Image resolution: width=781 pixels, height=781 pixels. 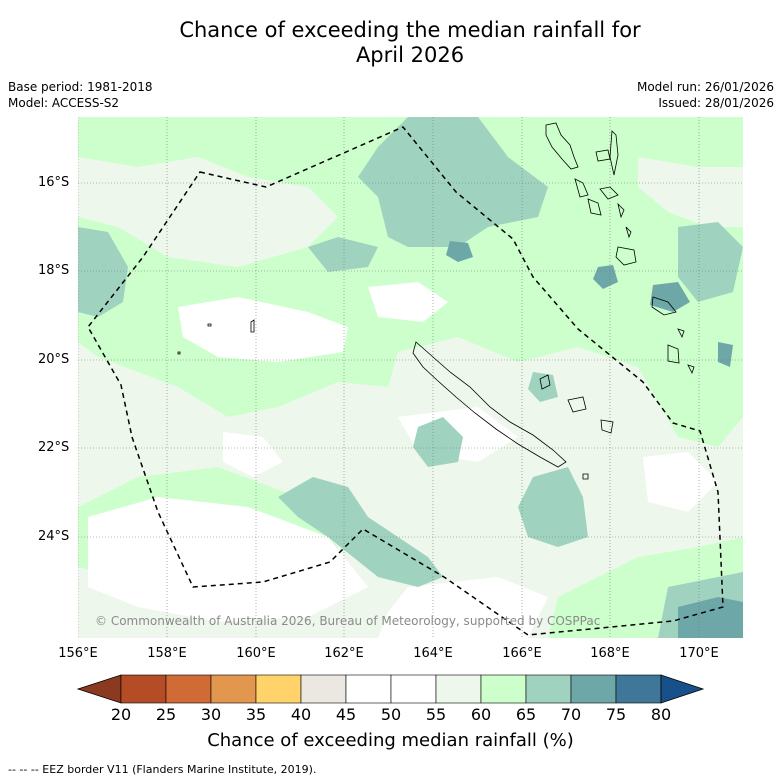 I want to click on new-caledonia-coast, so click(x=489, y=404).